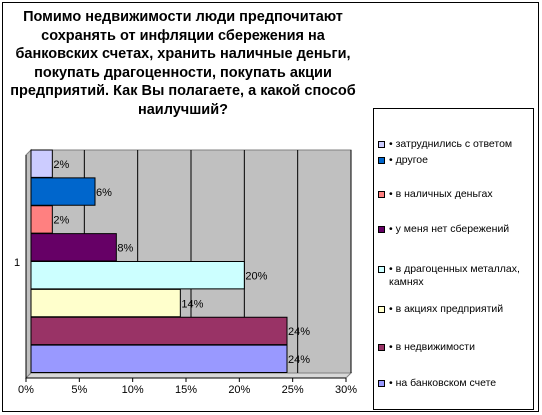 Image resolution: width=542 pixels, height=415 pixels. Describe the element at coordinates (186, 390) in the screenshot. I see `x-tick-label: 15%` at that location.